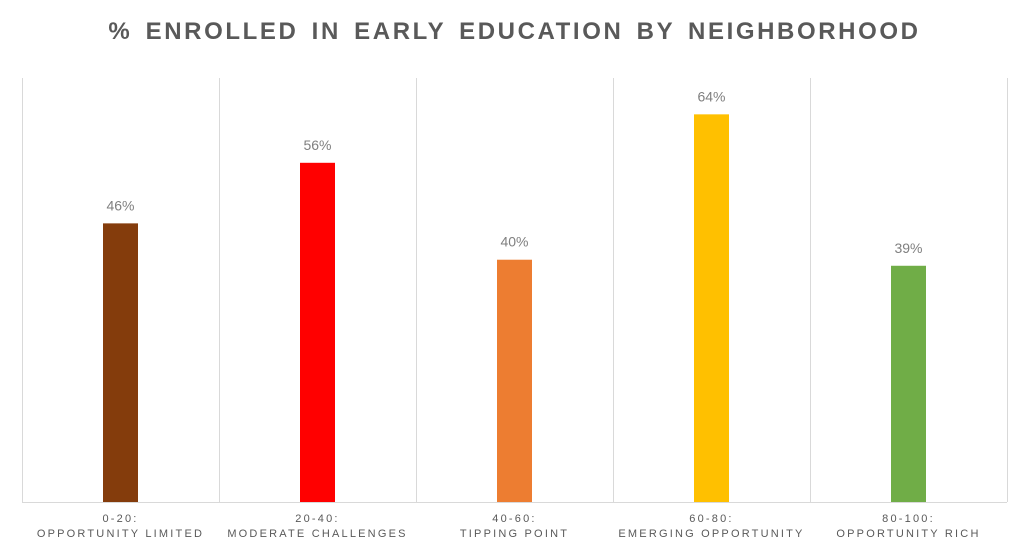 The height and width of the screenshot is (552, 1029). I want to click on category-label-1-line-0: 20-40:, so click(317, 519).